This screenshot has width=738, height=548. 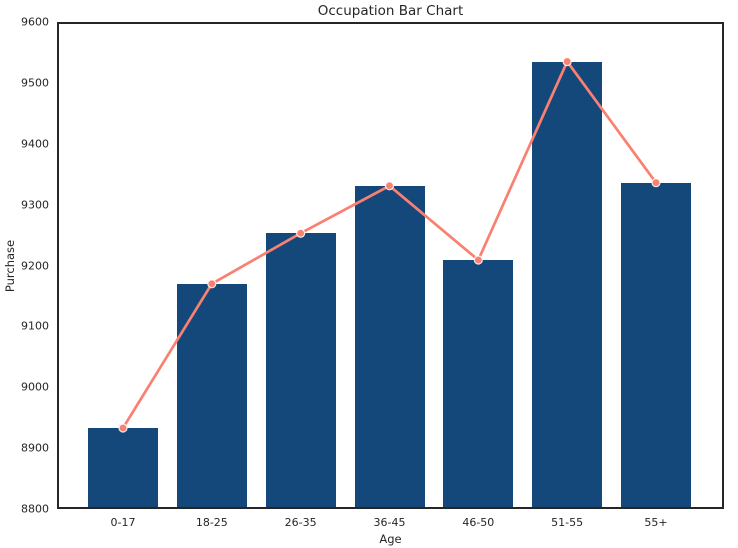 What do you see at coordinates (35, 22) in the screenshot?
I see `y-tick-label: 9600` at bounding box center [35, 22].